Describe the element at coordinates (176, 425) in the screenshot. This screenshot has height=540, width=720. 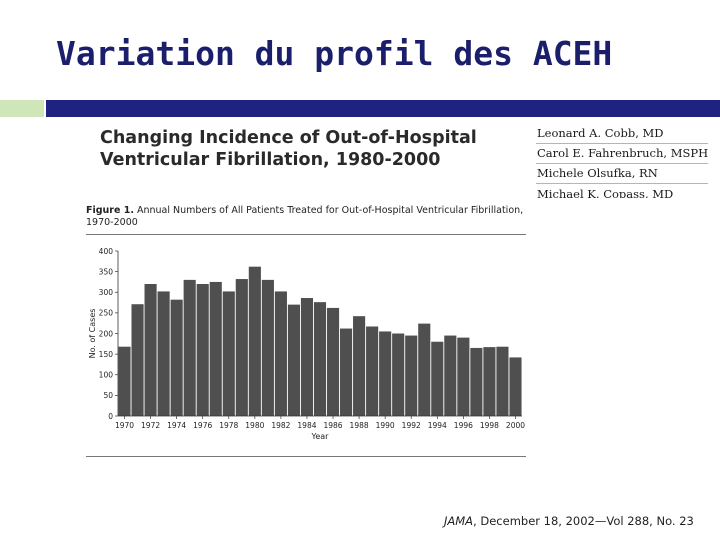
I see `x-tick-label: 1974` at that location.